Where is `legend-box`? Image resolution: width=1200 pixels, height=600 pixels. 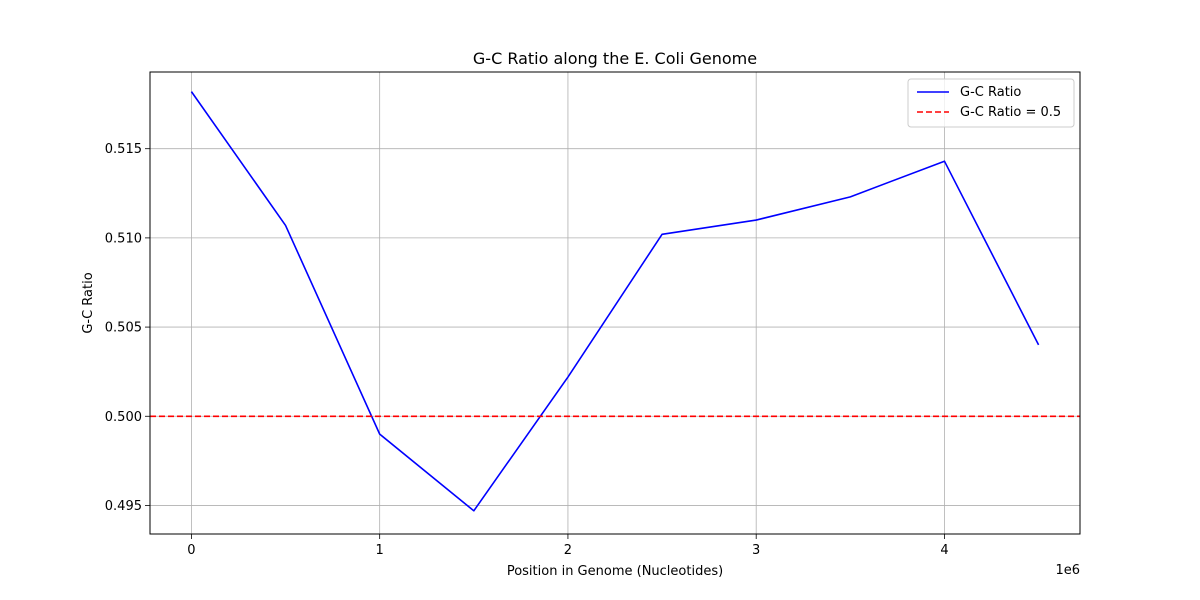 legend-box is located at coordinates (991, 103).